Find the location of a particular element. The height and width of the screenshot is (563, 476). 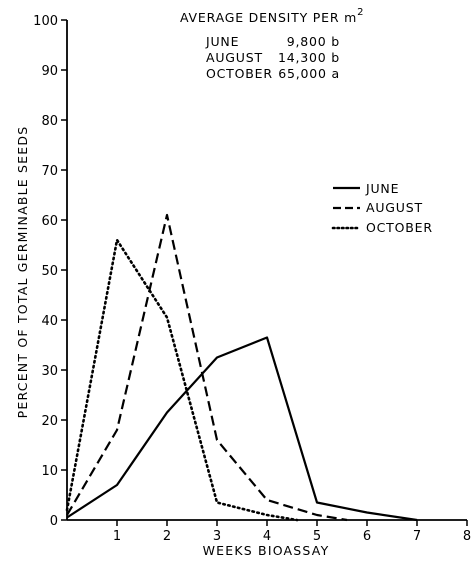

annotation-month-june: JUNE is located at coordinates (222, 41).